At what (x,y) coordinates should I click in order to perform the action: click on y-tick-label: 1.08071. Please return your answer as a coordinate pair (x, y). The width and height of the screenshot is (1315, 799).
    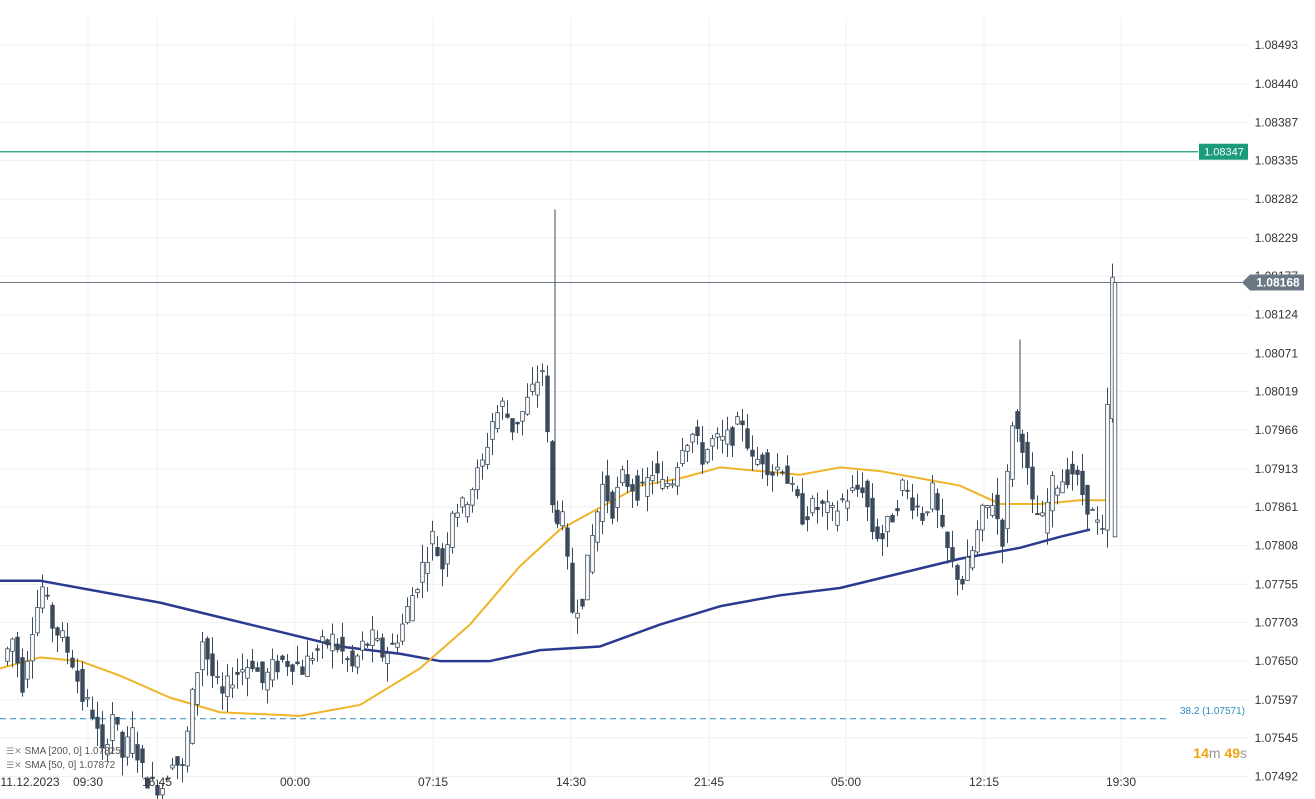
    Looking at the image, I should click on (1277, 353).